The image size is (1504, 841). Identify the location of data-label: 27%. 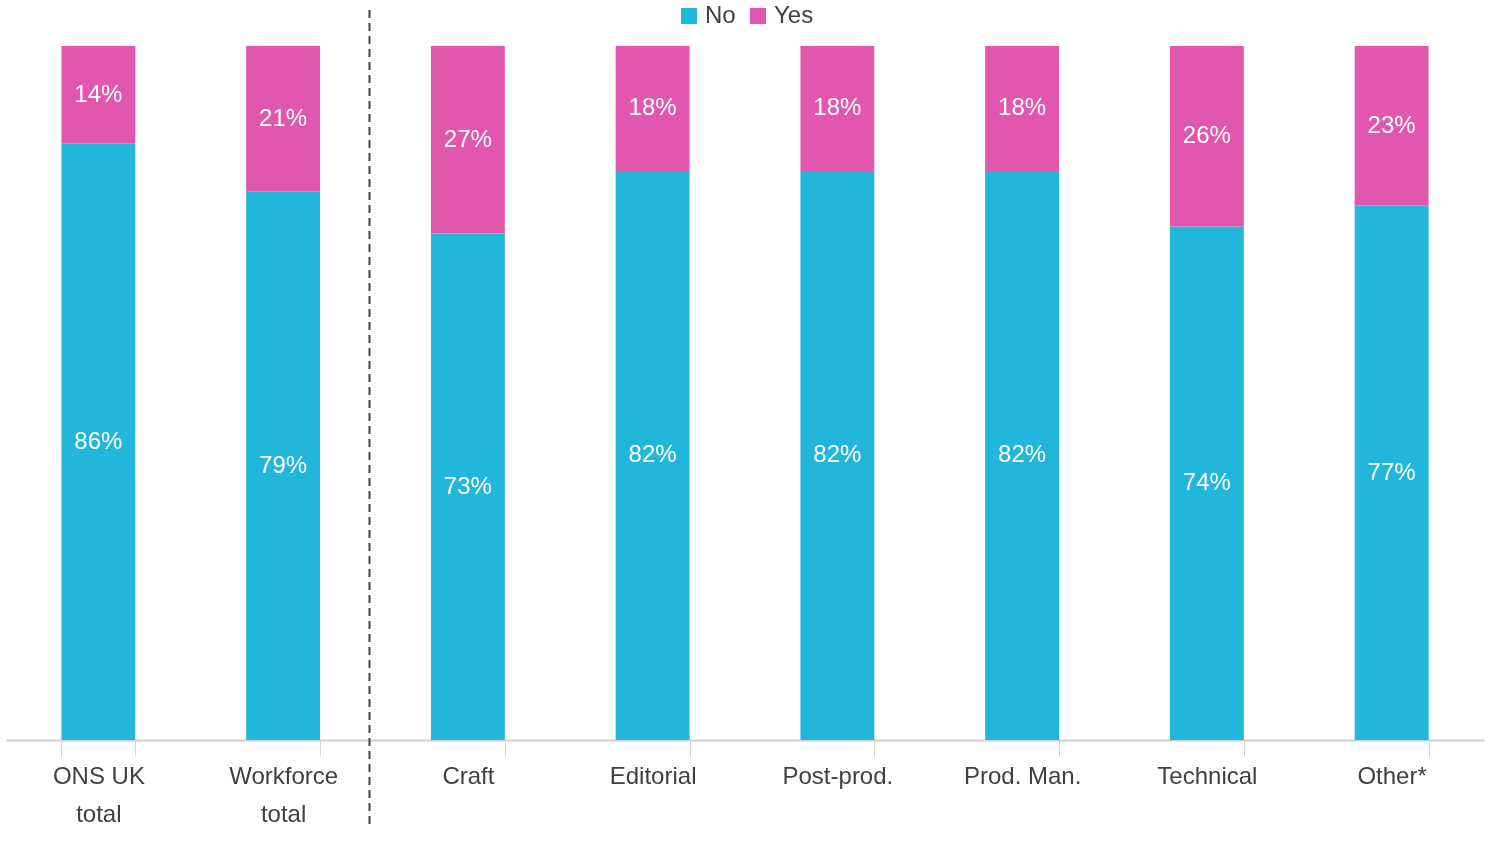
(467, 138).